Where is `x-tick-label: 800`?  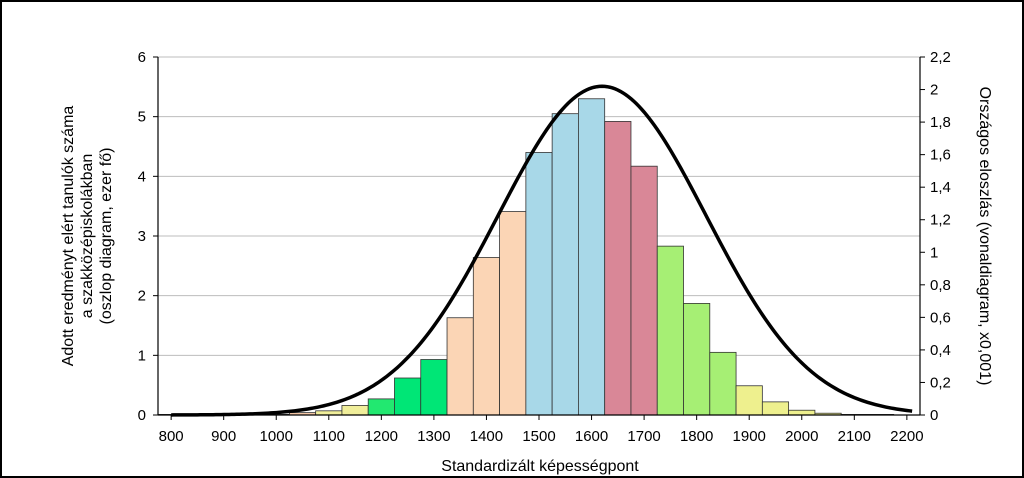
x-tick-label: 800 is located at coordinates (171, 436).